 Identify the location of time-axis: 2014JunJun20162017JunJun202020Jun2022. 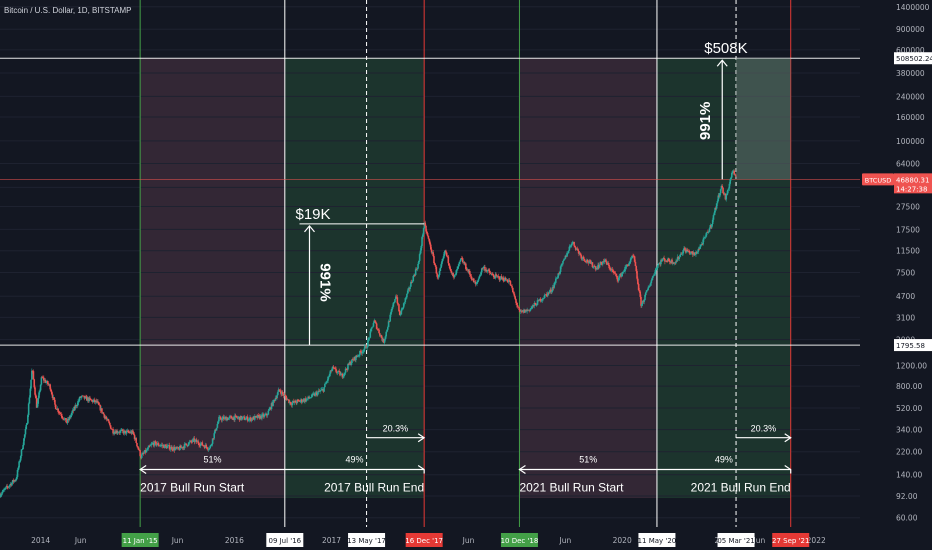
(466, 538).